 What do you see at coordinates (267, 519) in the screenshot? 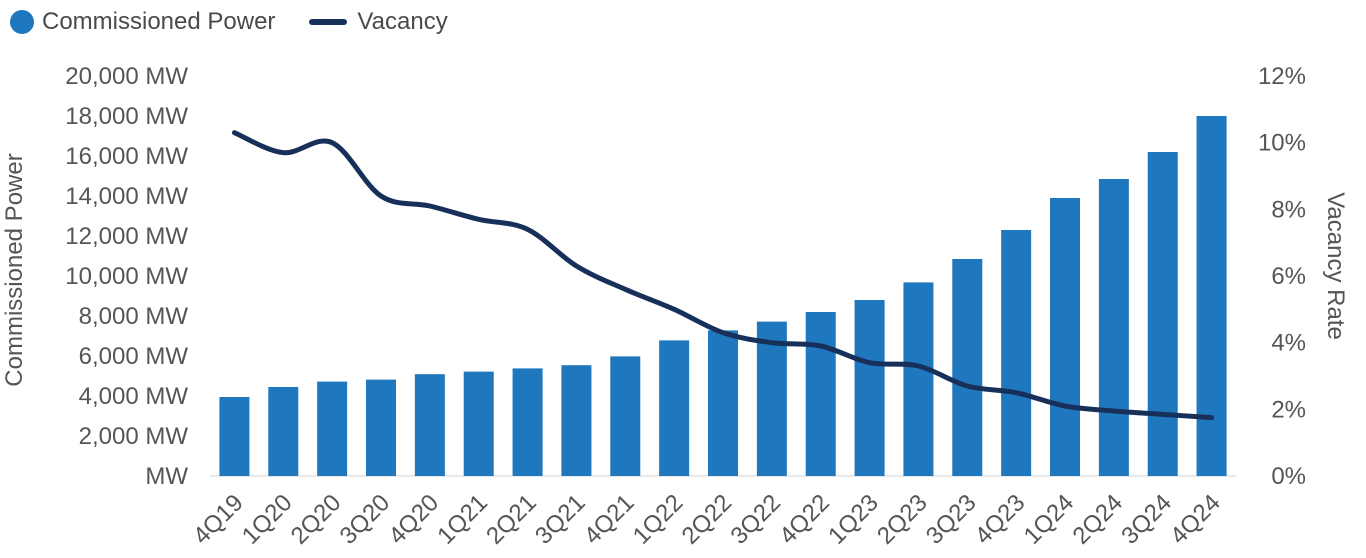
I see `x-tick-label: 1Q20` at bounding box center [267, 519].